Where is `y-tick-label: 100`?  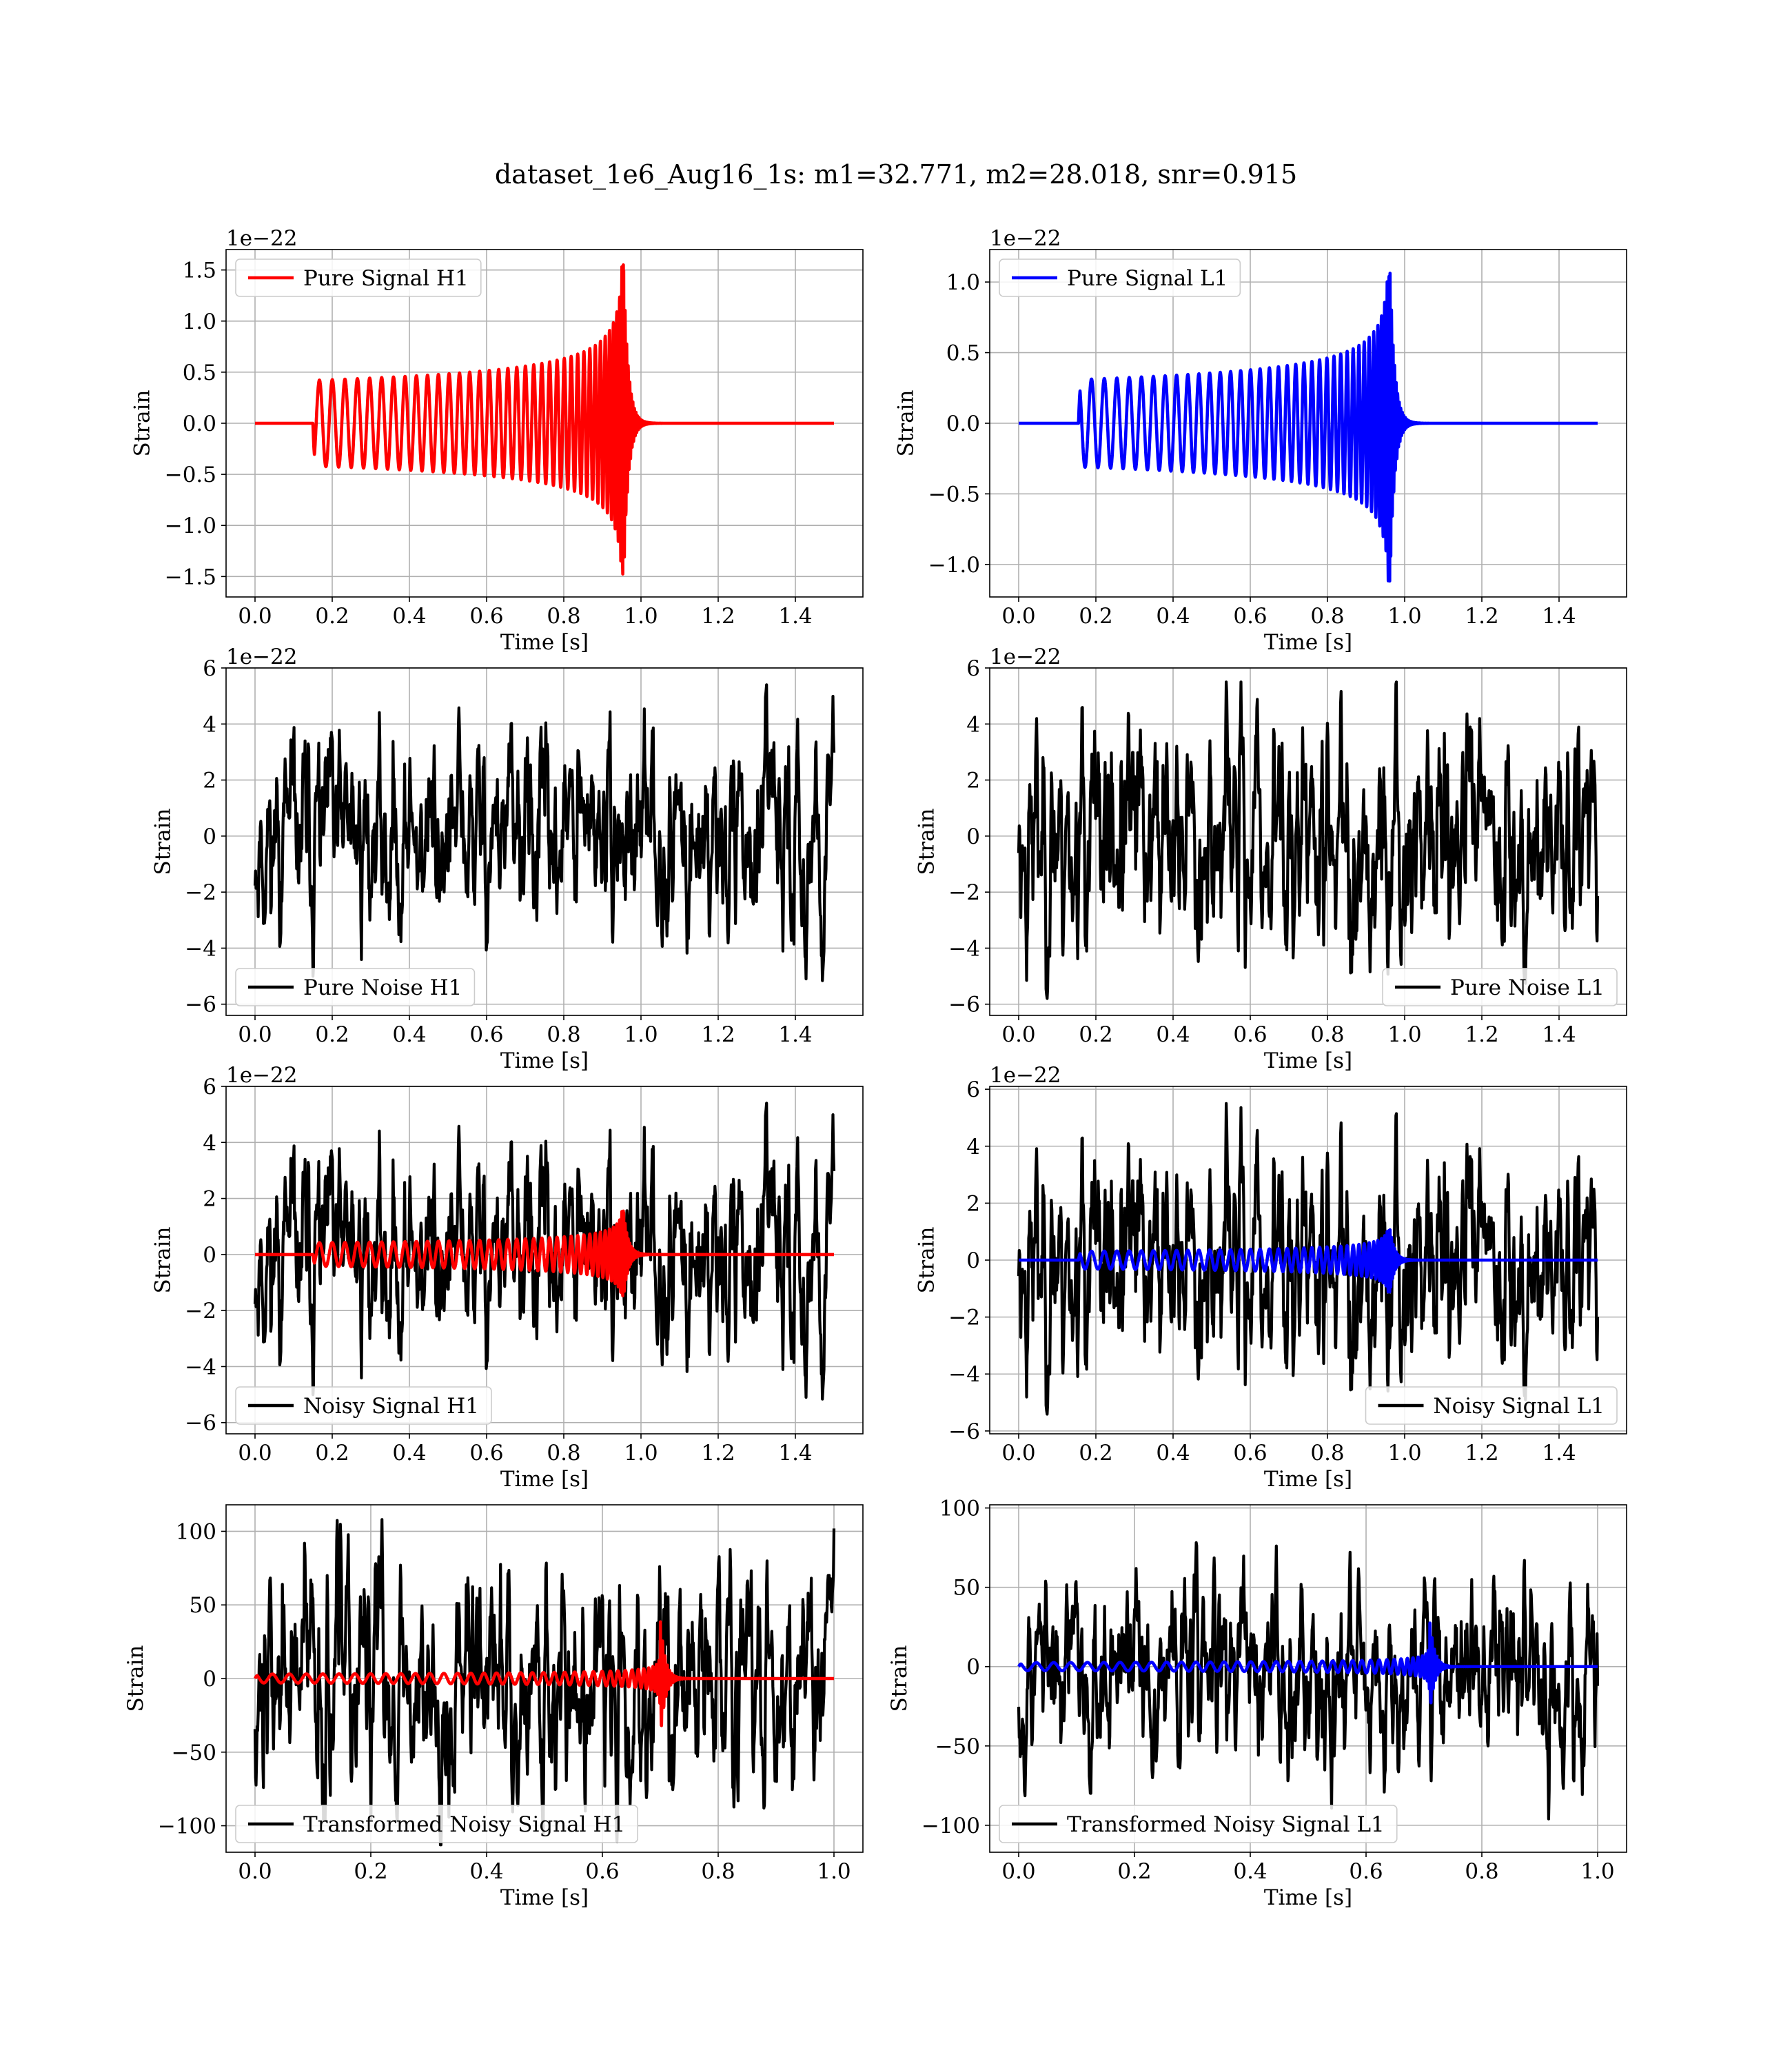
y-tick-label: 100 is located at coordinates (959, 1509).